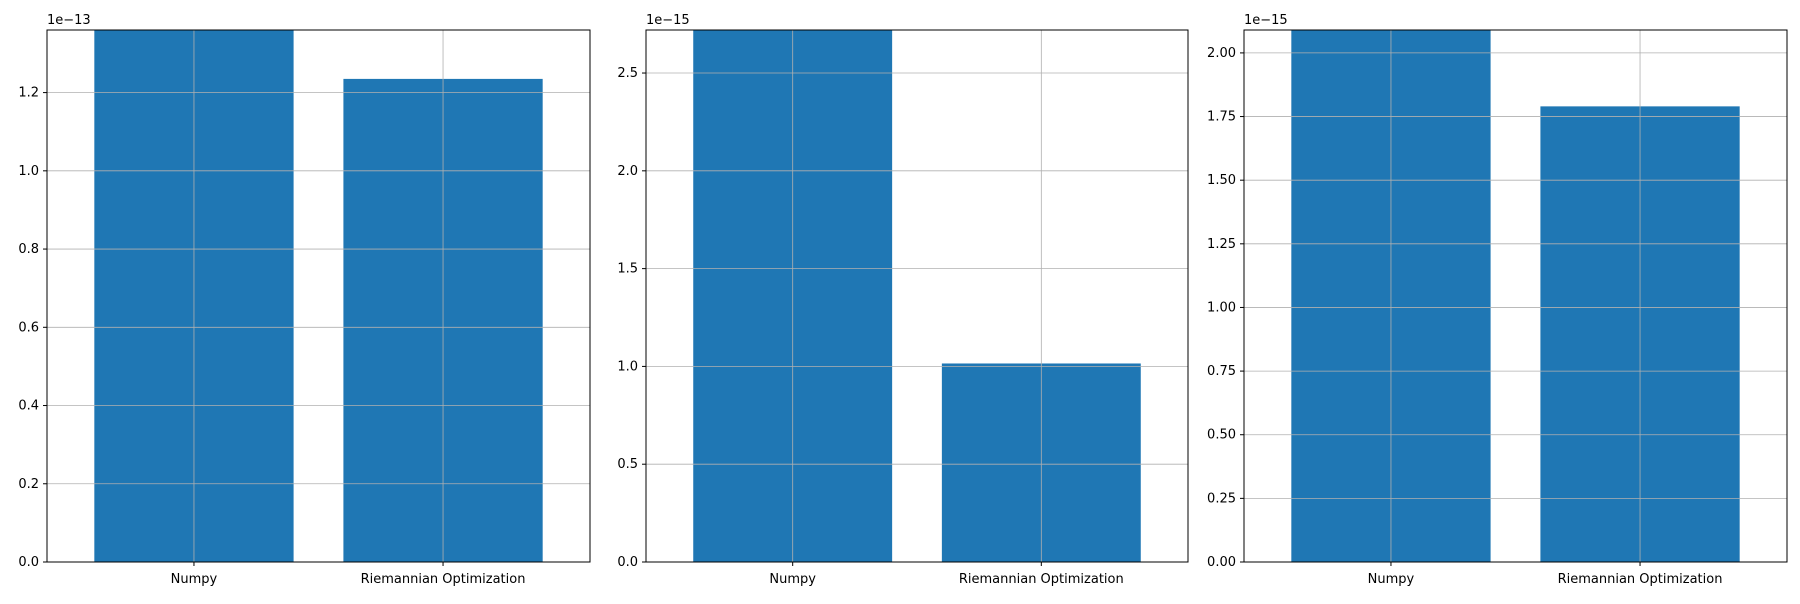 This screenshot has height=604, width=1800. I want to click on y-tick-label: 0.50, so click(1221, 435).